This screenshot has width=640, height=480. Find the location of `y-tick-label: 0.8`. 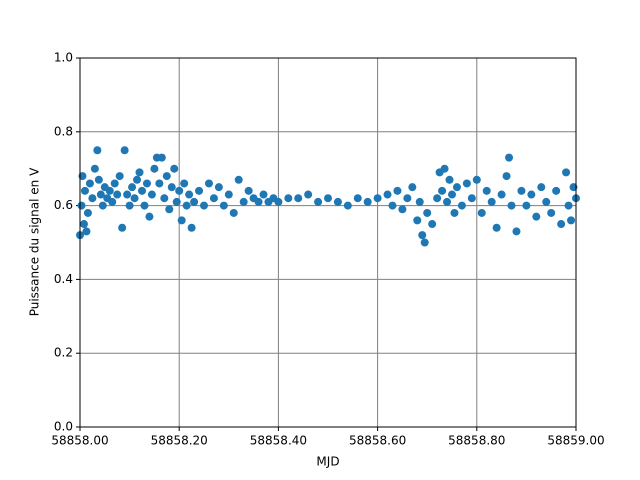

y-tick-label: 0.8 is located at coordinates (63, 131).